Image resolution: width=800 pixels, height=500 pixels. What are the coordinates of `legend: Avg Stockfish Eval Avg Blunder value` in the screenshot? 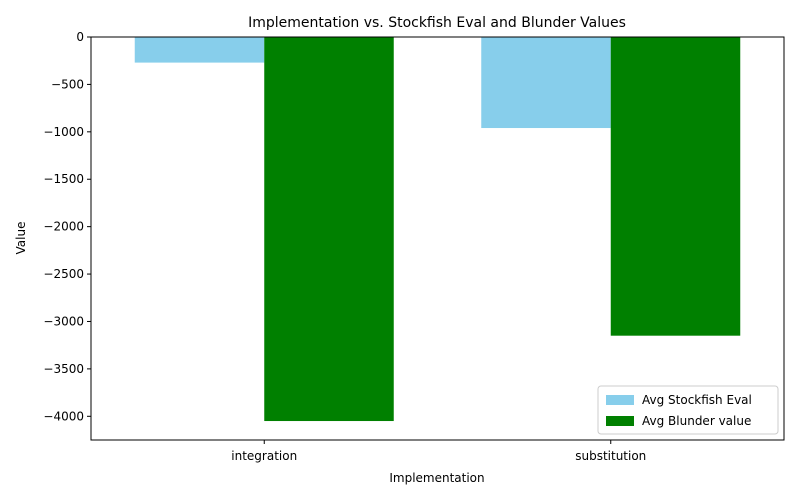 It's located at (688, 410).